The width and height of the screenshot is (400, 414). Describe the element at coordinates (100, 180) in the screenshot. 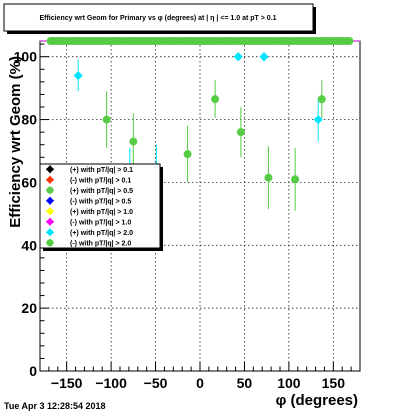

I see `legend-entry: (-) with pT/|q| > 0.1` at that location.